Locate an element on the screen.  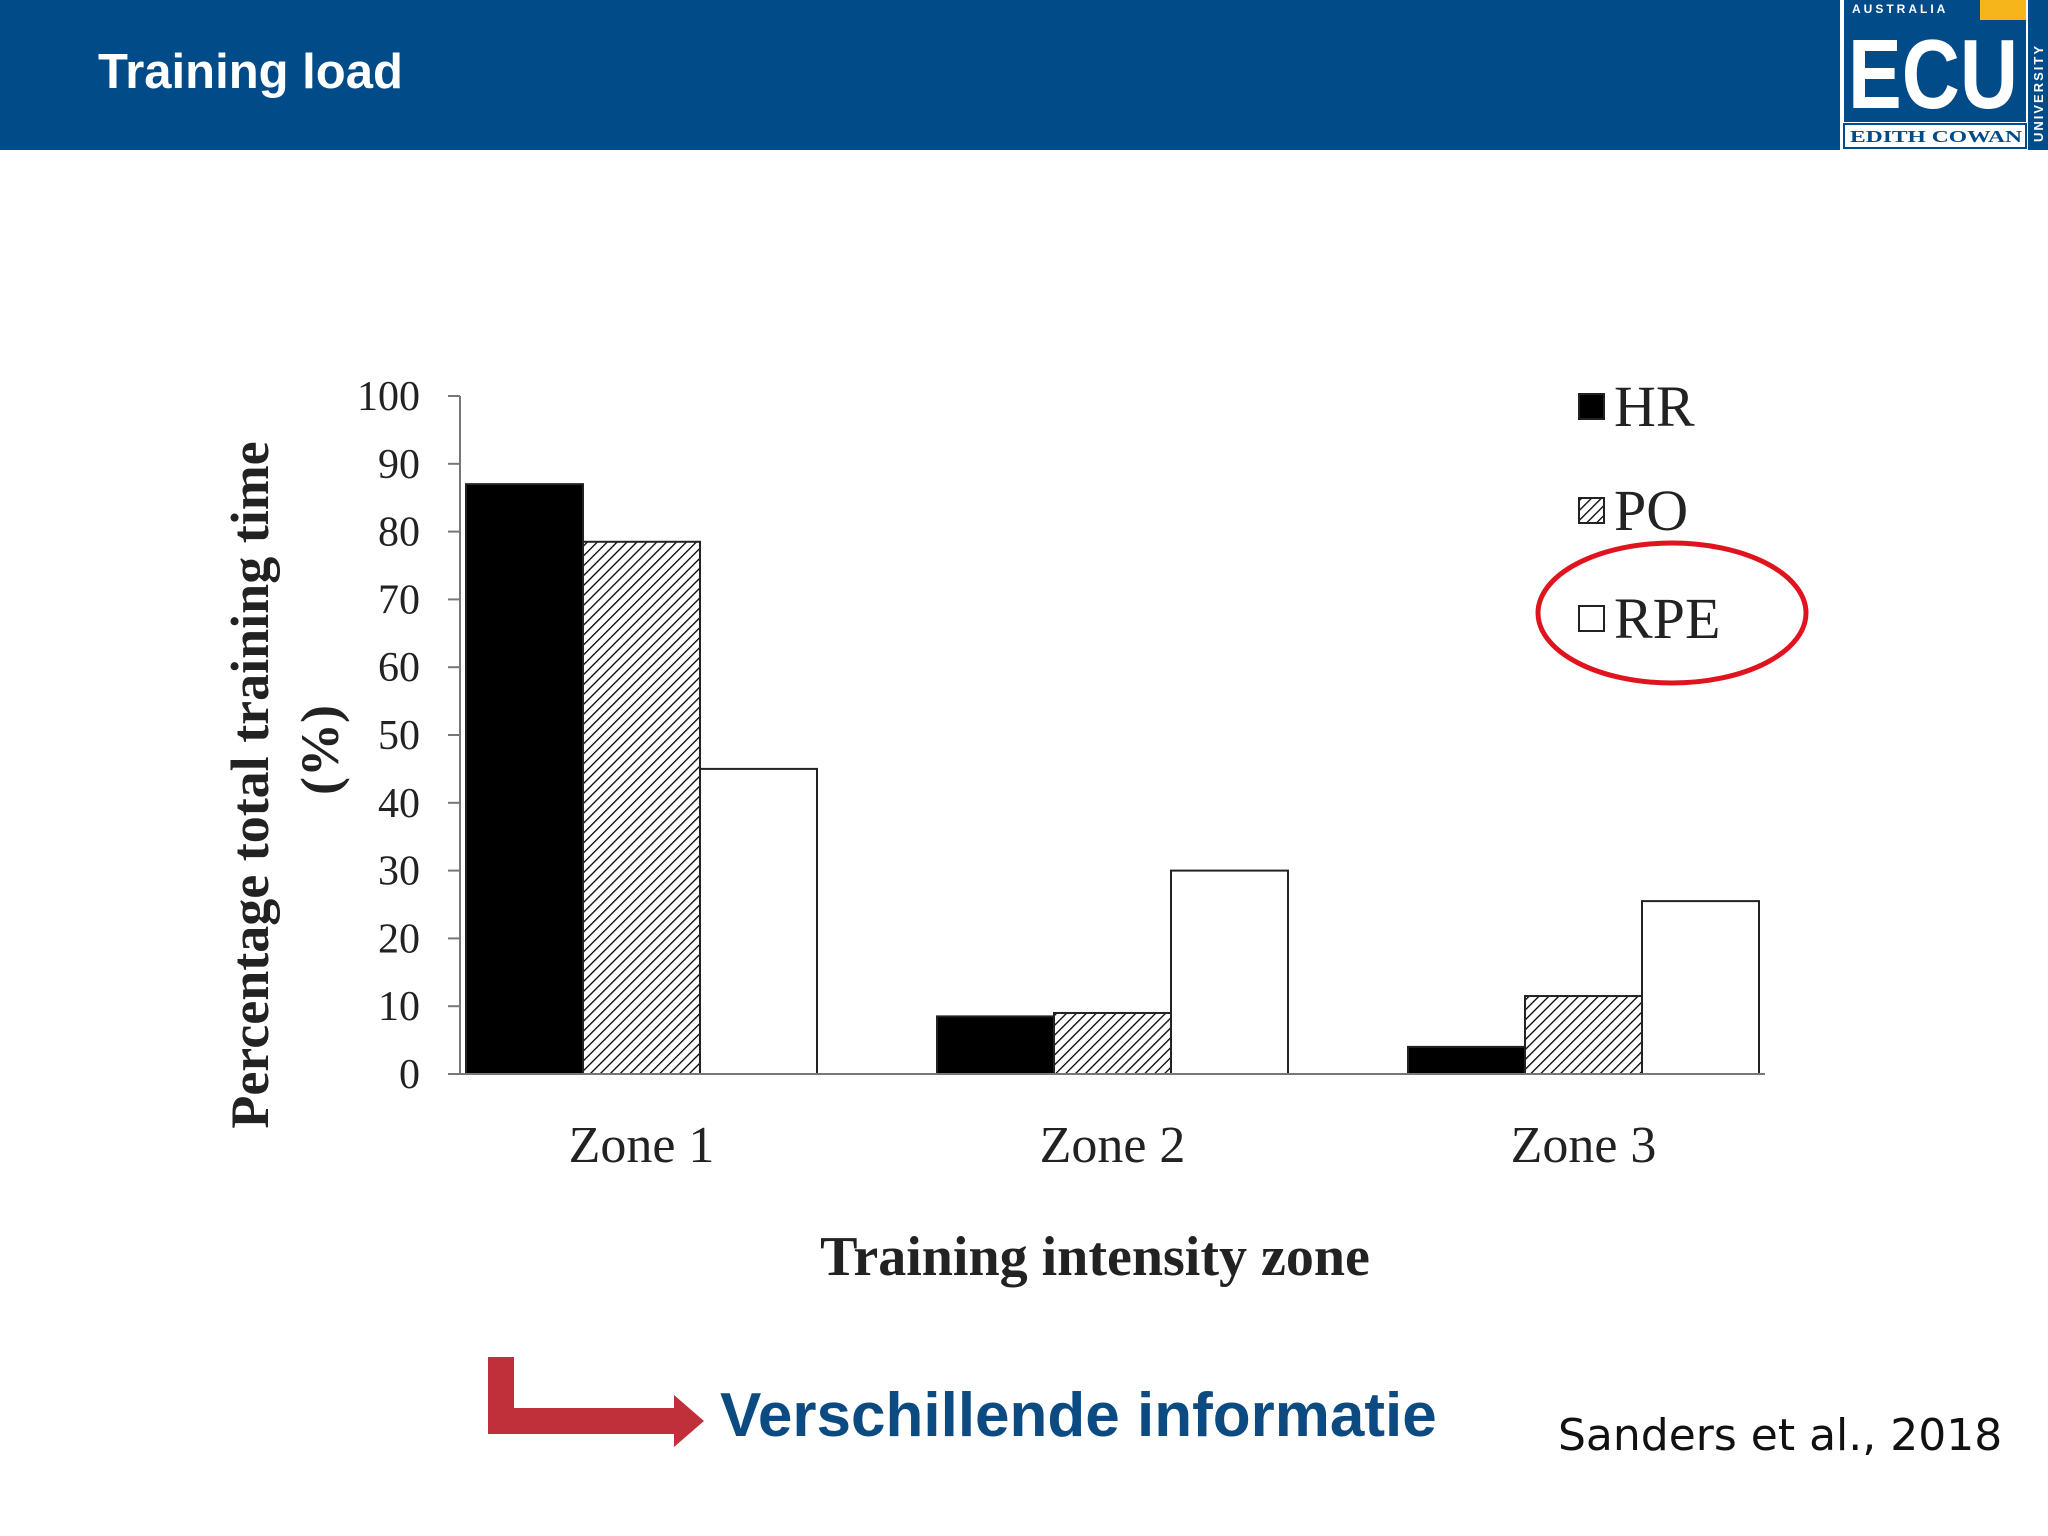
y-axis-label: Percentage total training time is located at coordinates (250, 784).